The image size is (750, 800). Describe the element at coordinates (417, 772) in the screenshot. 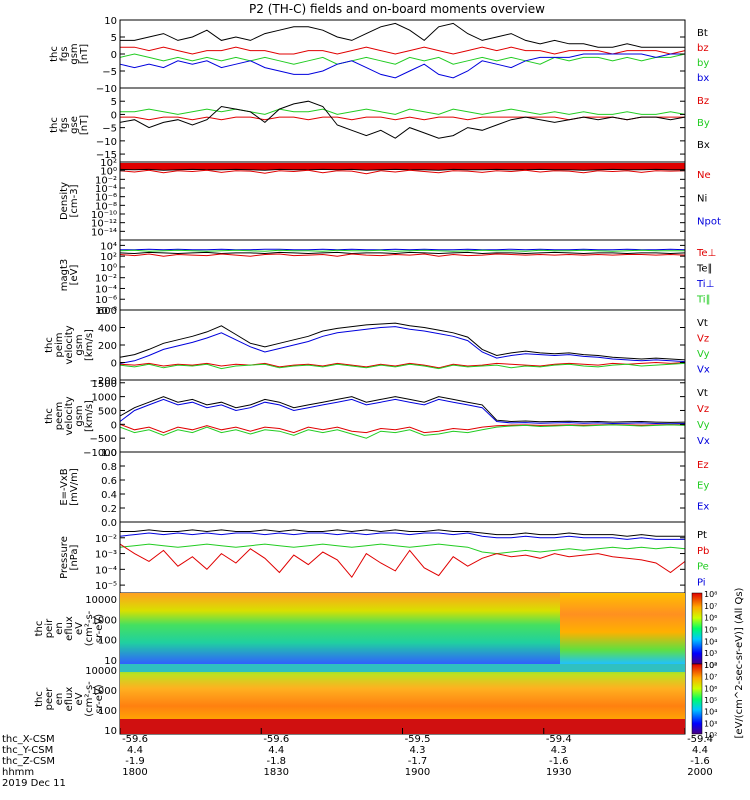

I see `x-tick-label: 1900` at that location.